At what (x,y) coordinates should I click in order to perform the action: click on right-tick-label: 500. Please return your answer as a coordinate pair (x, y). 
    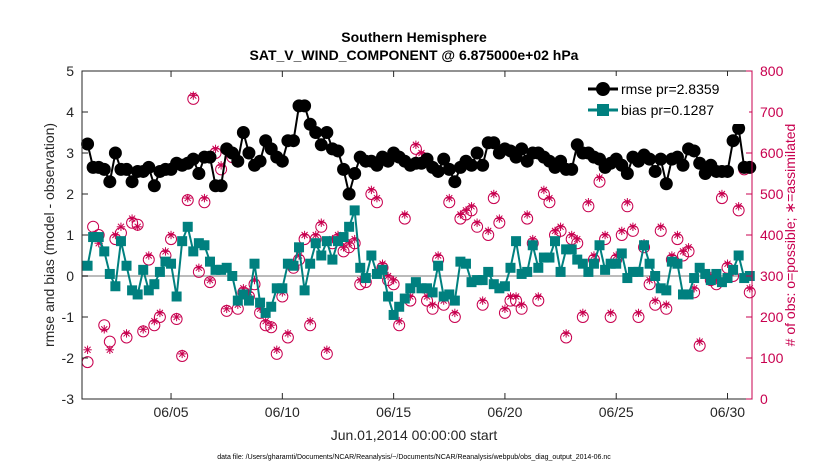
    Looking at the image, I should click on (772, 194).